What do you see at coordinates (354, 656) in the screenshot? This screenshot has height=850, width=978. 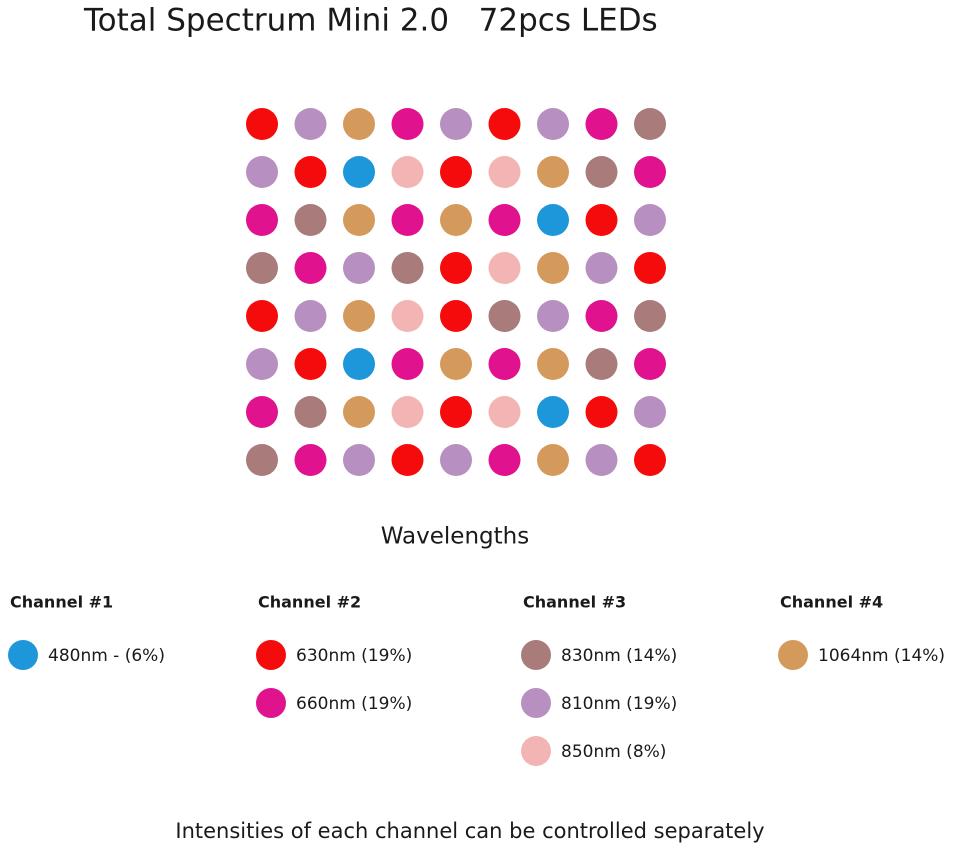 I see `legend-label: 630nm (19%)` at bounding box center [354, 656].